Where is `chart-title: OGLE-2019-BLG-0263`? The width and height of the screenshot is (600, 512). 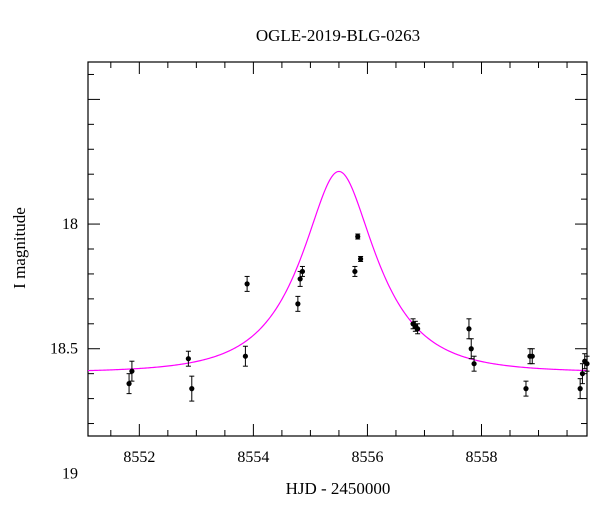
chart-title: OGLE-2019-BLG-0263 is located at coordinates (338, 35).